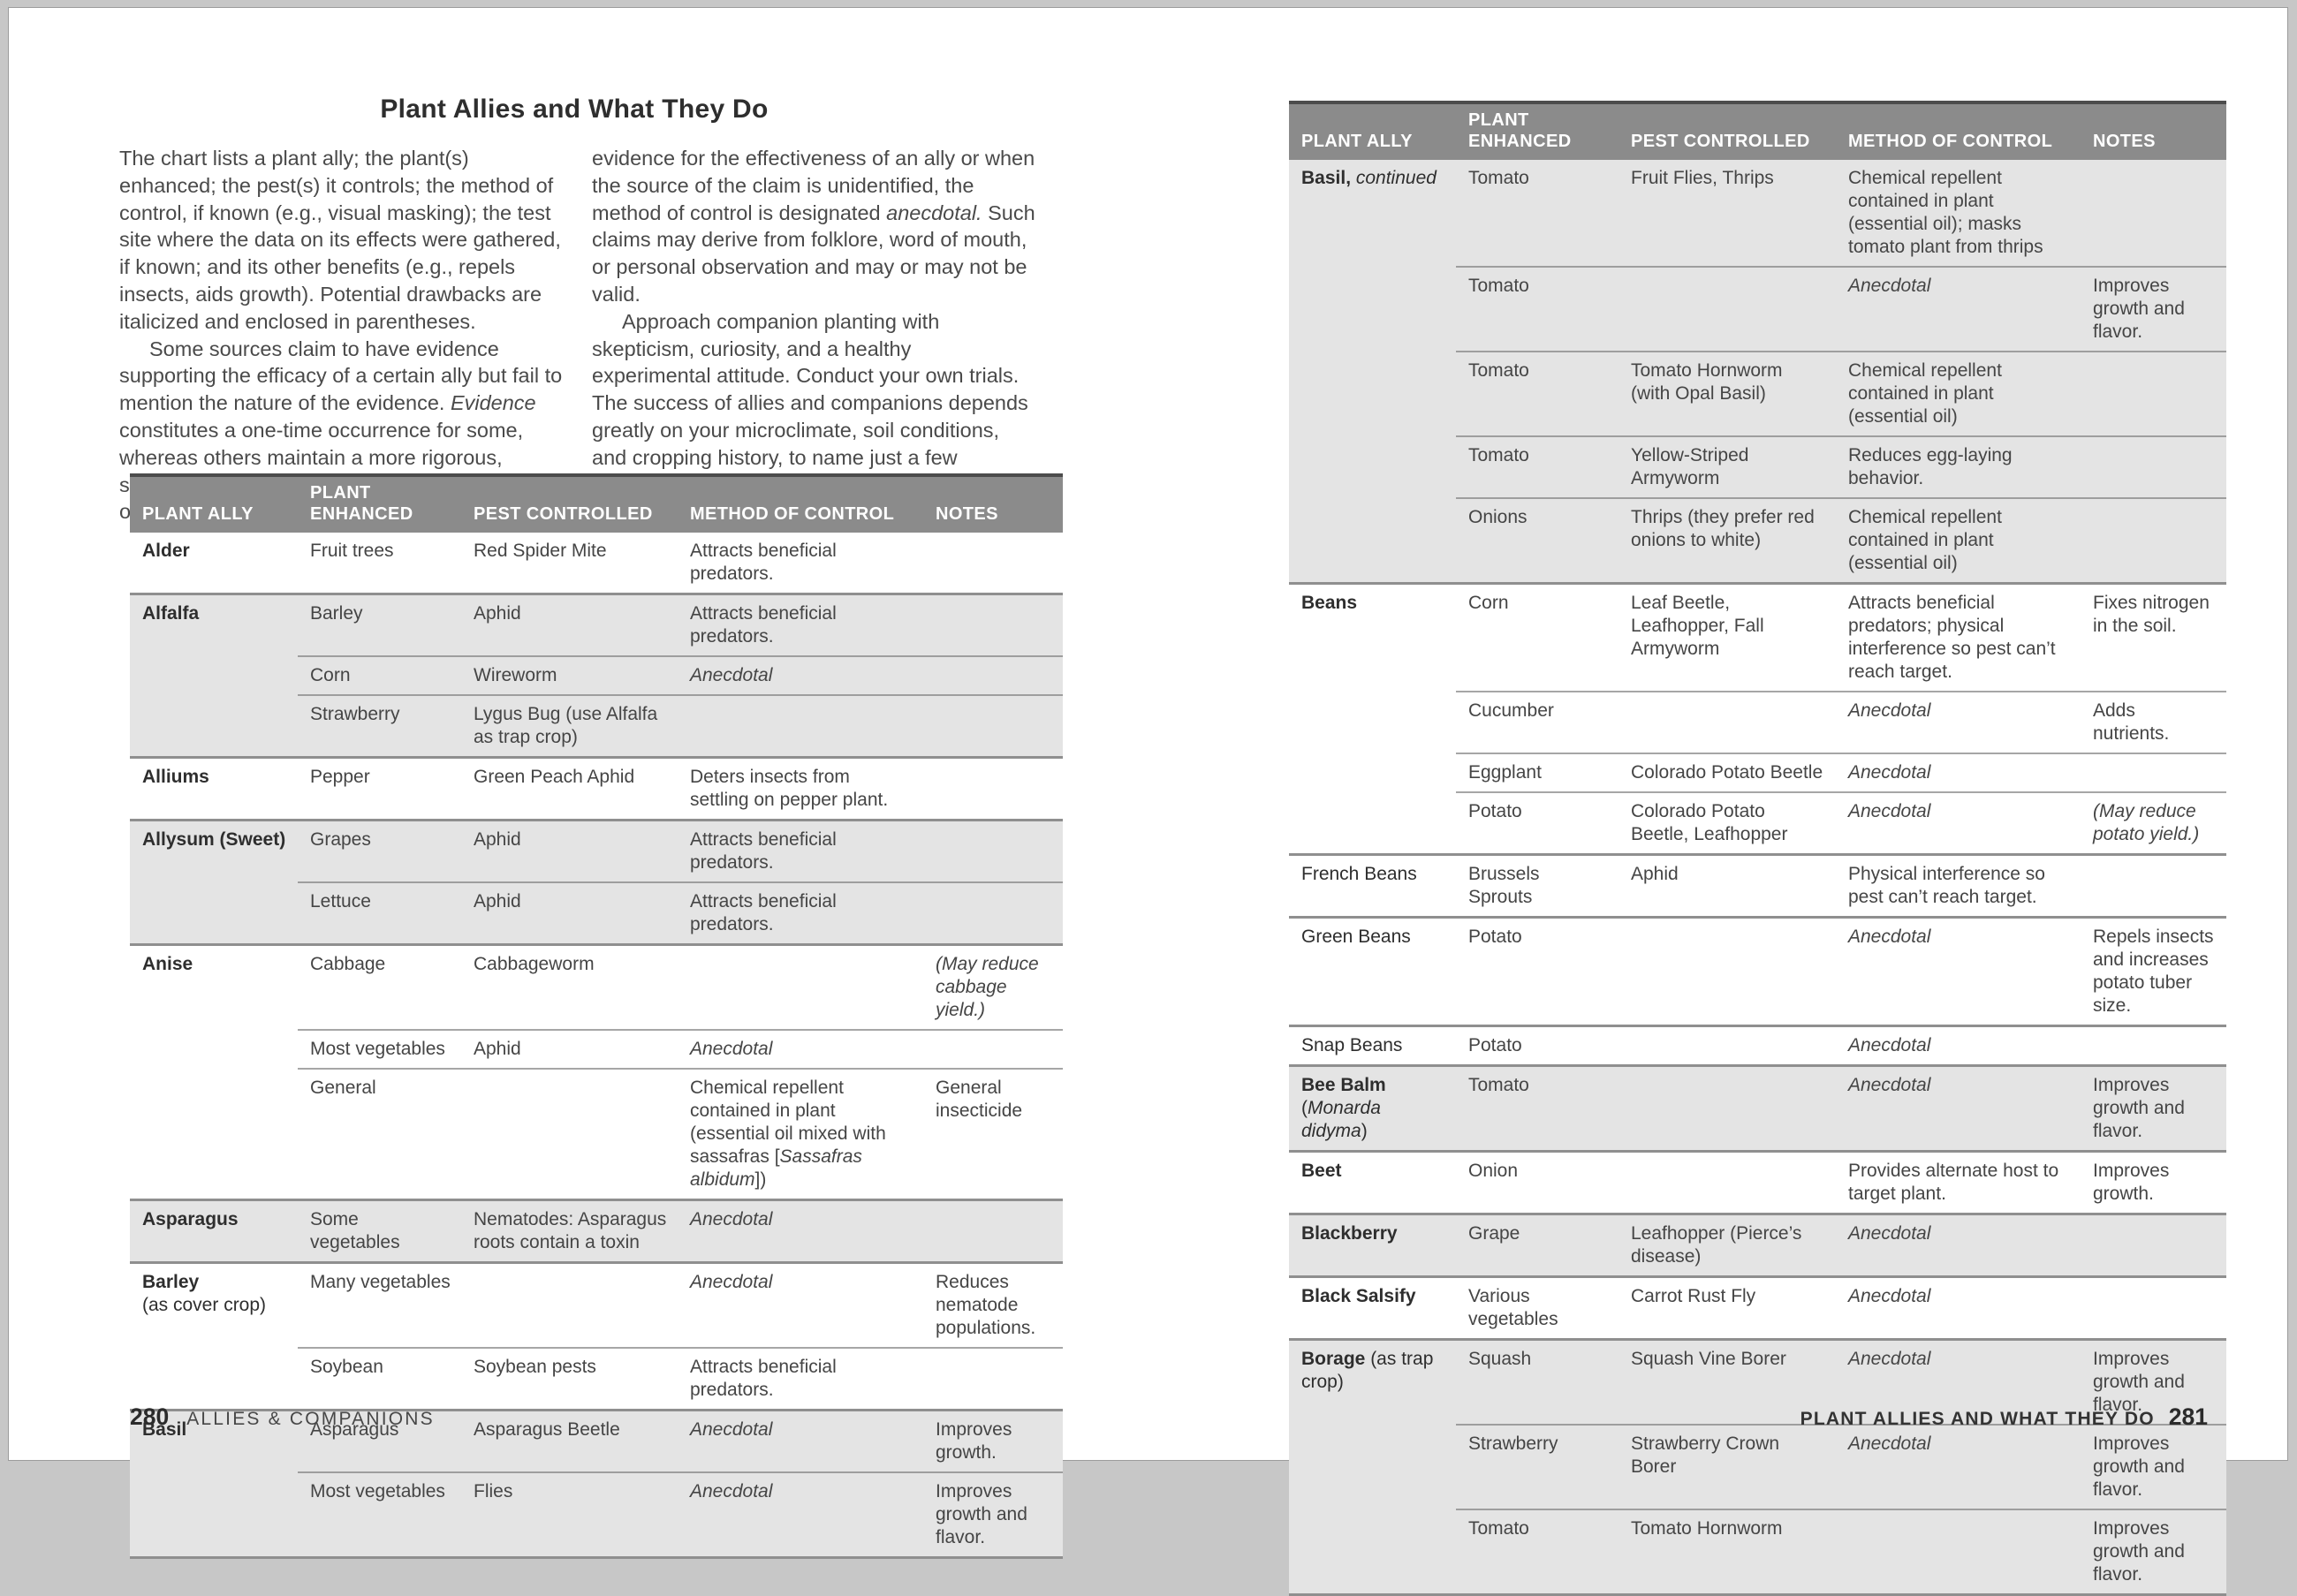 The width and height of the screenshot is (2297, 1596). What do you see at coordinates (214, 789) in the screenshot?
I see `cell-ally: Alliums` at bounding box center [214, 789].